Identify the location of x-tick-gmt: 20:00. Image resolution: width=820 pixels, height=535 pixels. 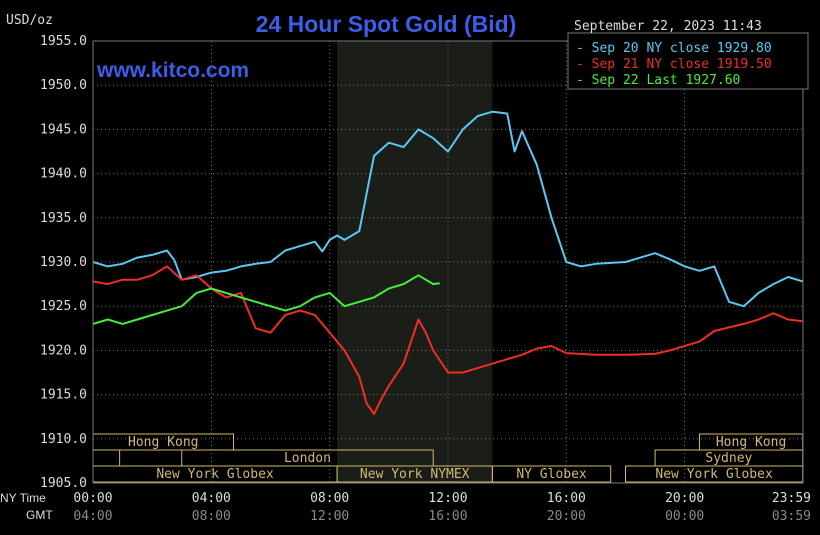
(566, 516).